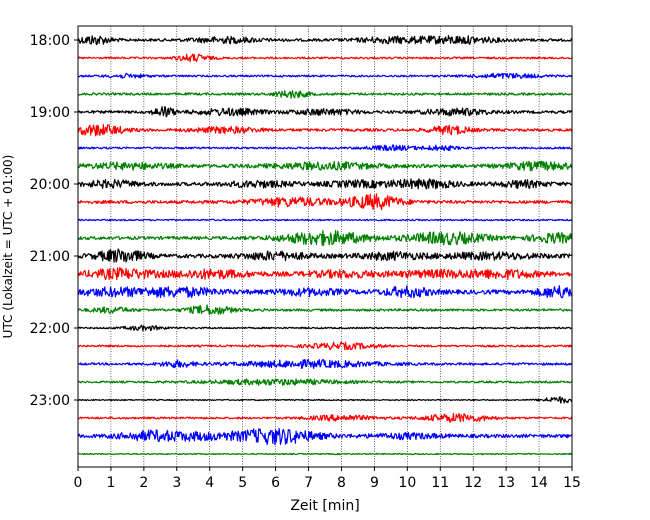  I want to click on x-tick-label: 1, so click(110, 483).